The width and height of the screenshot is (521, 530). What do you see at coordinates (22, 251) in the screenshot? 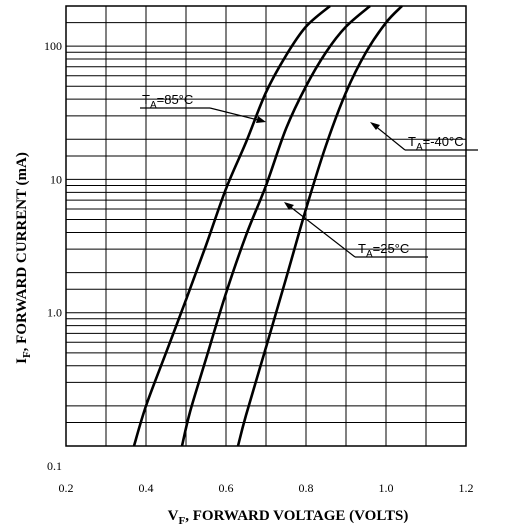
I see `y-axis-title-rest: , FORWARD CURRENT (mA)` at bounding box center [22, 251].